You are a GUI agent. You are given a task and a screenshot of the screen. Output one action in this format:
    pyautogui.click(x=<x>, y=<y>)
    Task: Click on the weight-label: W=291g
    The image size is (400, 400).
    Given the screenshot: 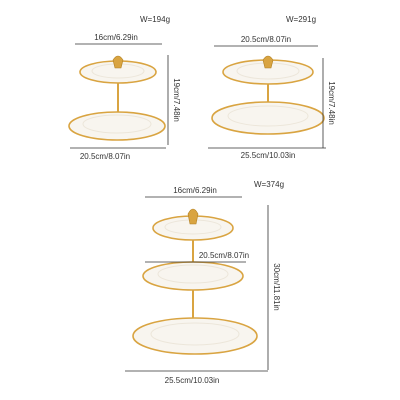 What is the action you would take?
    pyautogui.click(x=301, y=19)
    